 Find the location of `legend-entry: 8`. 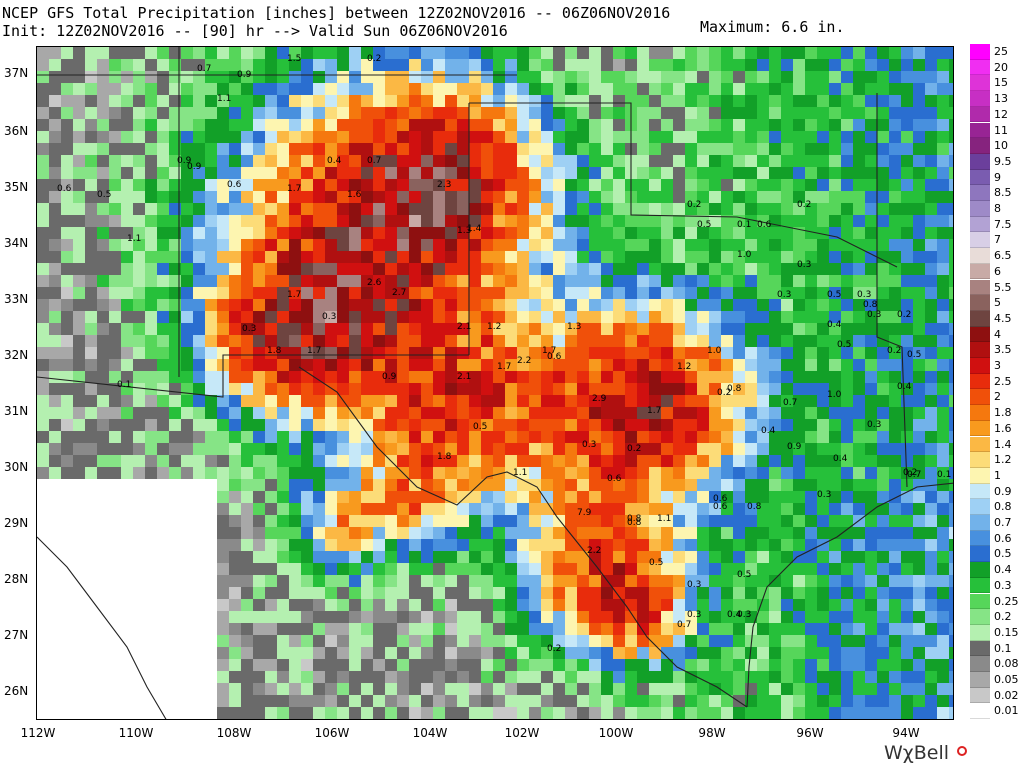

legend-entry: 8 is located at coordinates (996, 209).